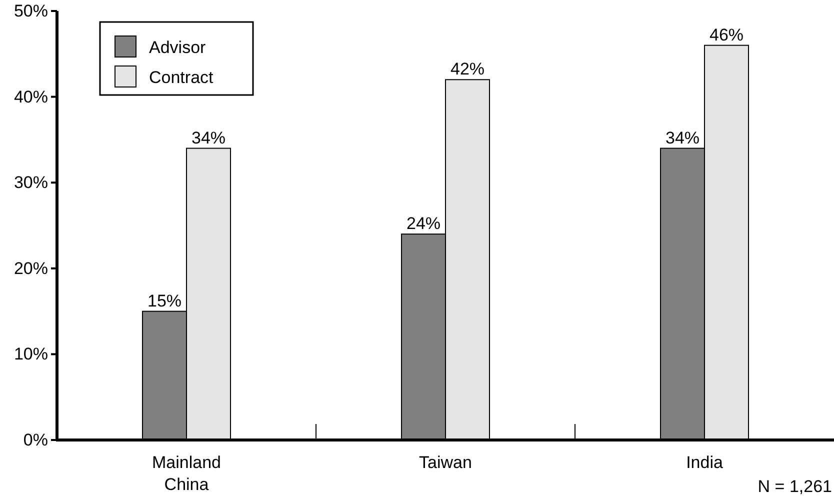  What do you see at coordinates (186, 473) in the screenshot?
I see `x-tick-label: Mainland China` at bounding box center [186, 473].